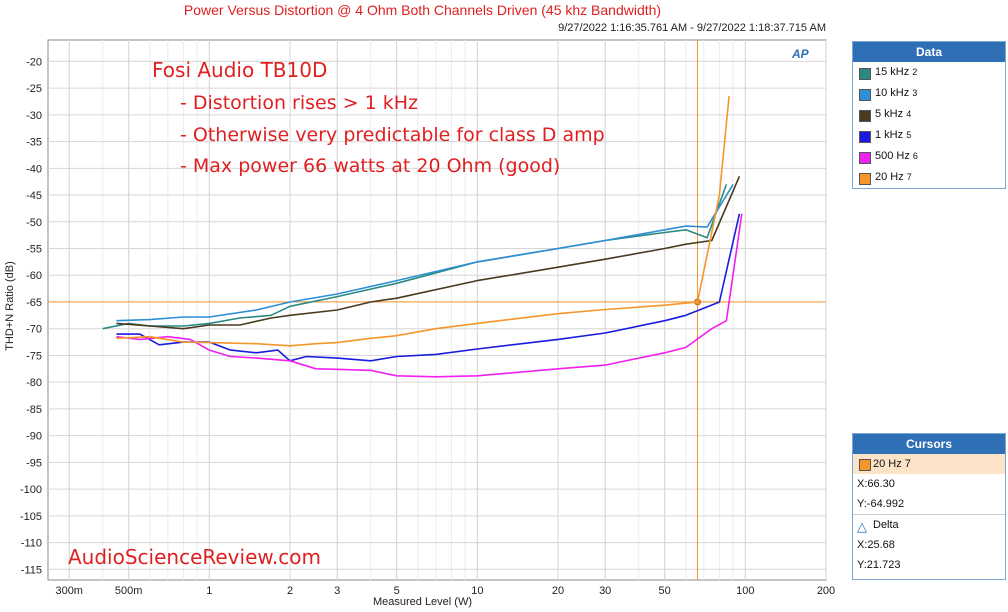  Describe the element at coordinates (370, 166) in the screenshot. I see `annotation-line3: - Max power 66 watts at 20 Ohm (good)` at that location.